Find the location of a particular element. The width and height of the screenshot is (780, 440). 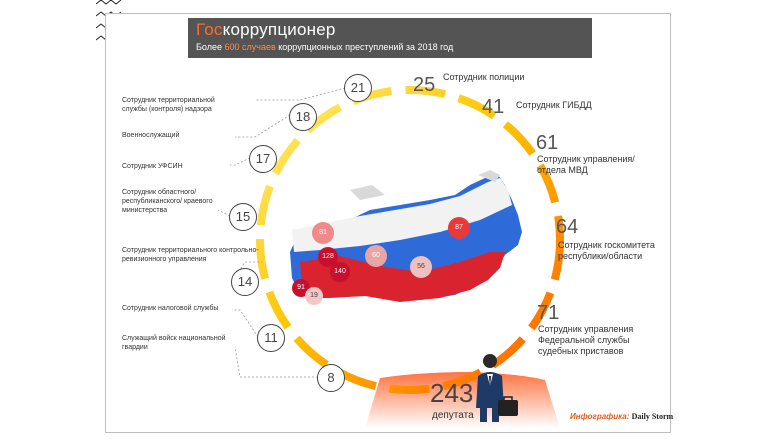

credit: Инфографика: Daily Storm is located at coordinates (622, 416).